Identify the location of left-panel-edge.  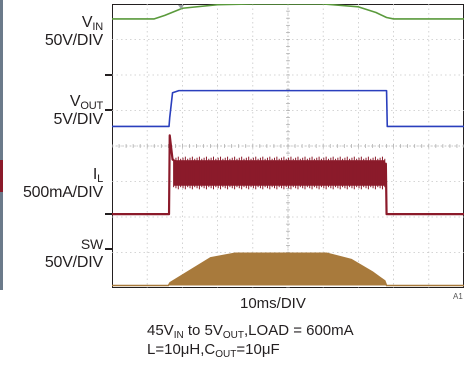
(1, 145).